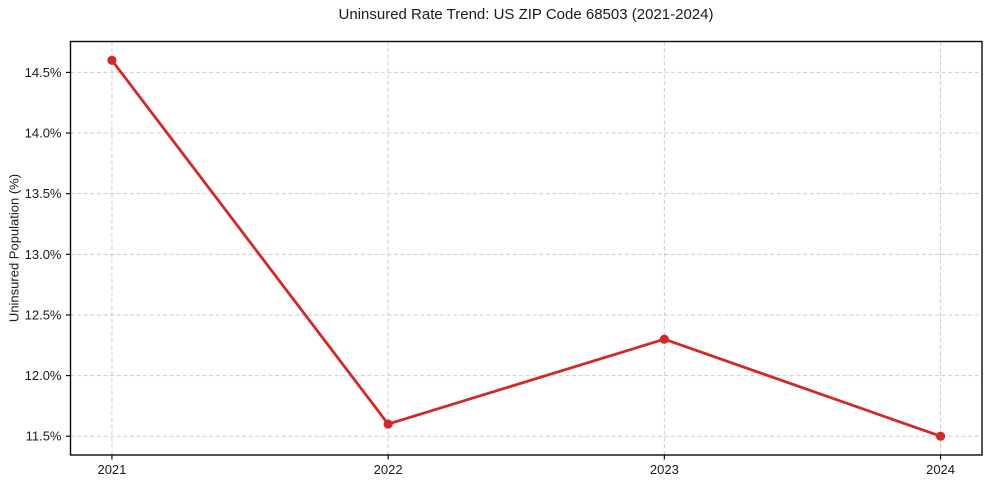 The width and height of the screenshot is (989, 490). I want to click on y-tick-label: 12.5%, so click(43, 314).